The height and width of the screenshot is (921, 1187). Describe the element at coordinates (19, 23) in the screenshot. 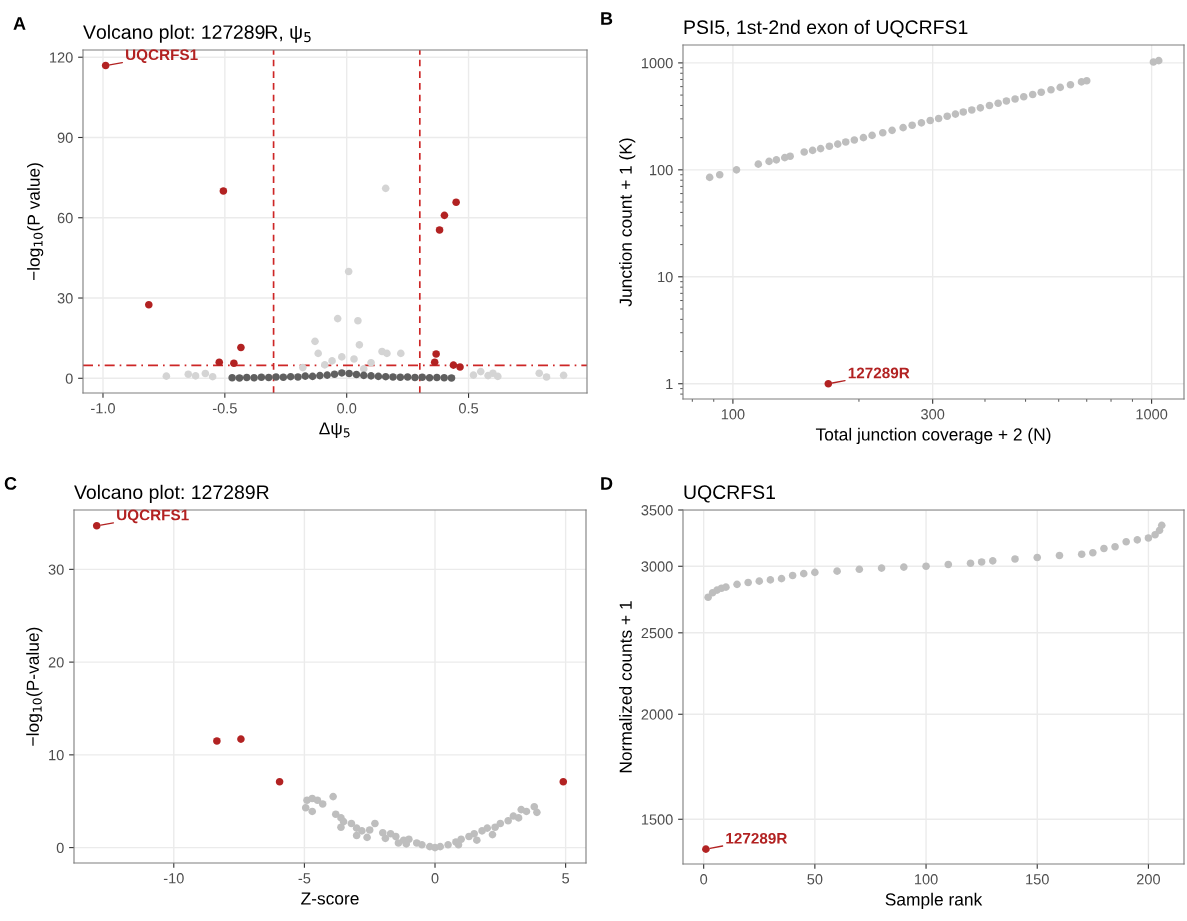

I see `text: A` at that location.